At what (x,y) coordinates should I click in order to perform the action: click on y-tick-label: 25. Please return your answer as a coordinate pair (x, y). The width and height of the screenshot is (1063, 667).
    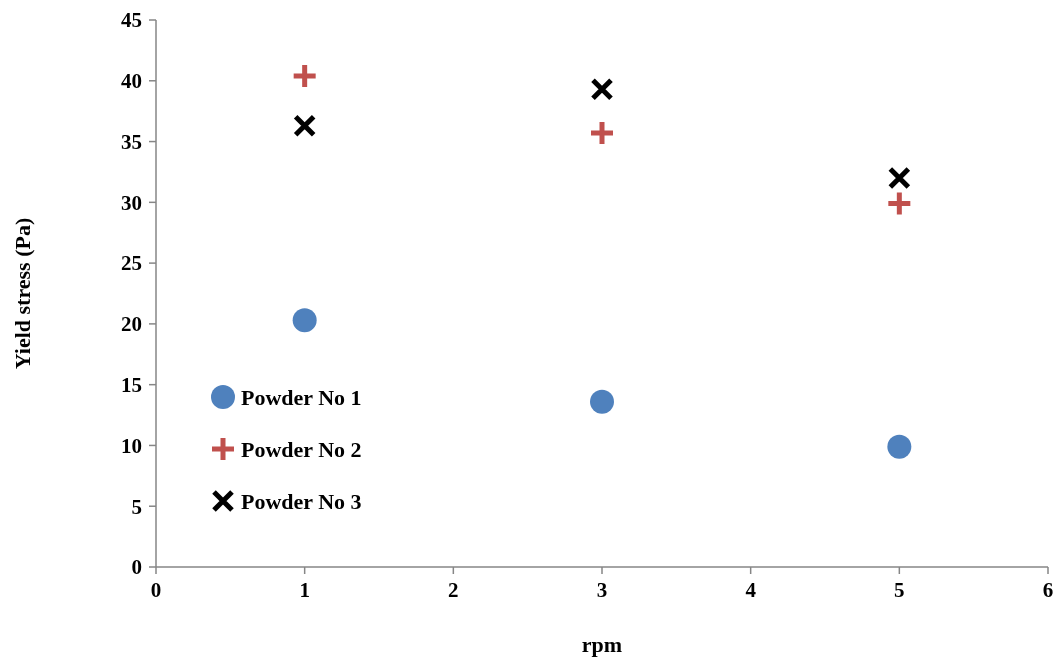
    Looking at the image, I should click on (131, 263).